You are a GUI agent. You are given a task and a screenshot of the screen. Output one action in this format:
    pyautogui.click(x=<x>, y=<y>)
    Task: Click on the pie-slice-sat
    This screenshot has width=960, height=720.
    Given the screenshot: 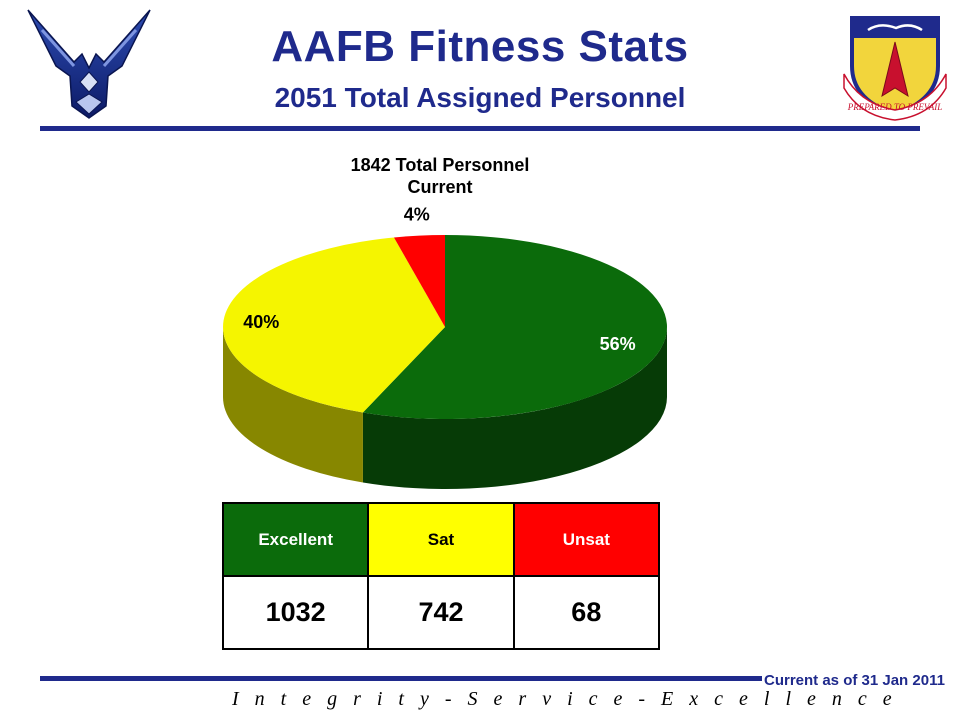 What is the action you would take?
    pyautogui.click(x=334, y=325)
    